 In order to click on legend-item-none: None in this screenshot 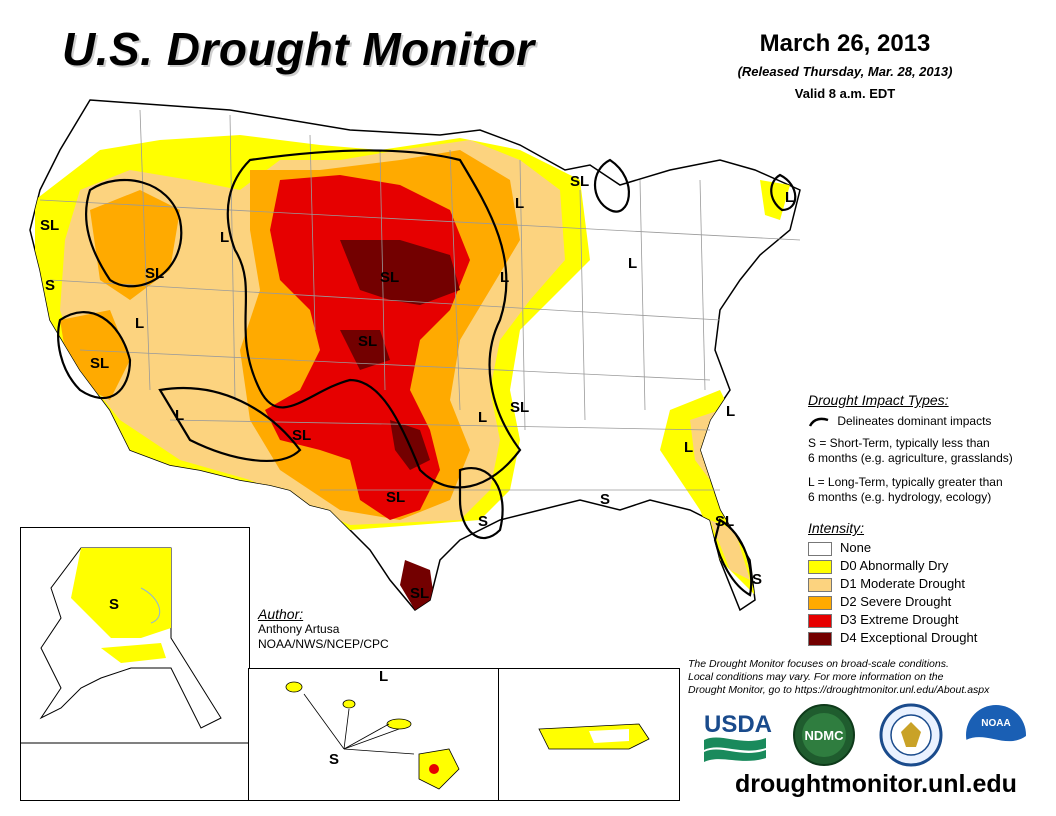, I will do `click(839, 548)`.